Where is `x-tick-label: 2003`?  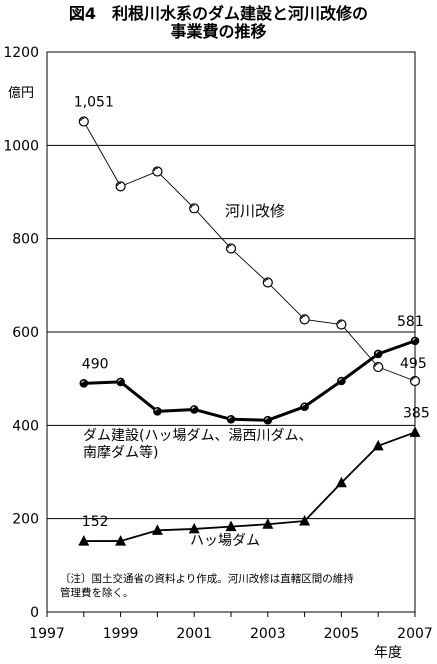
x-tick-label: 2003 is located at coordinates (268, 634).